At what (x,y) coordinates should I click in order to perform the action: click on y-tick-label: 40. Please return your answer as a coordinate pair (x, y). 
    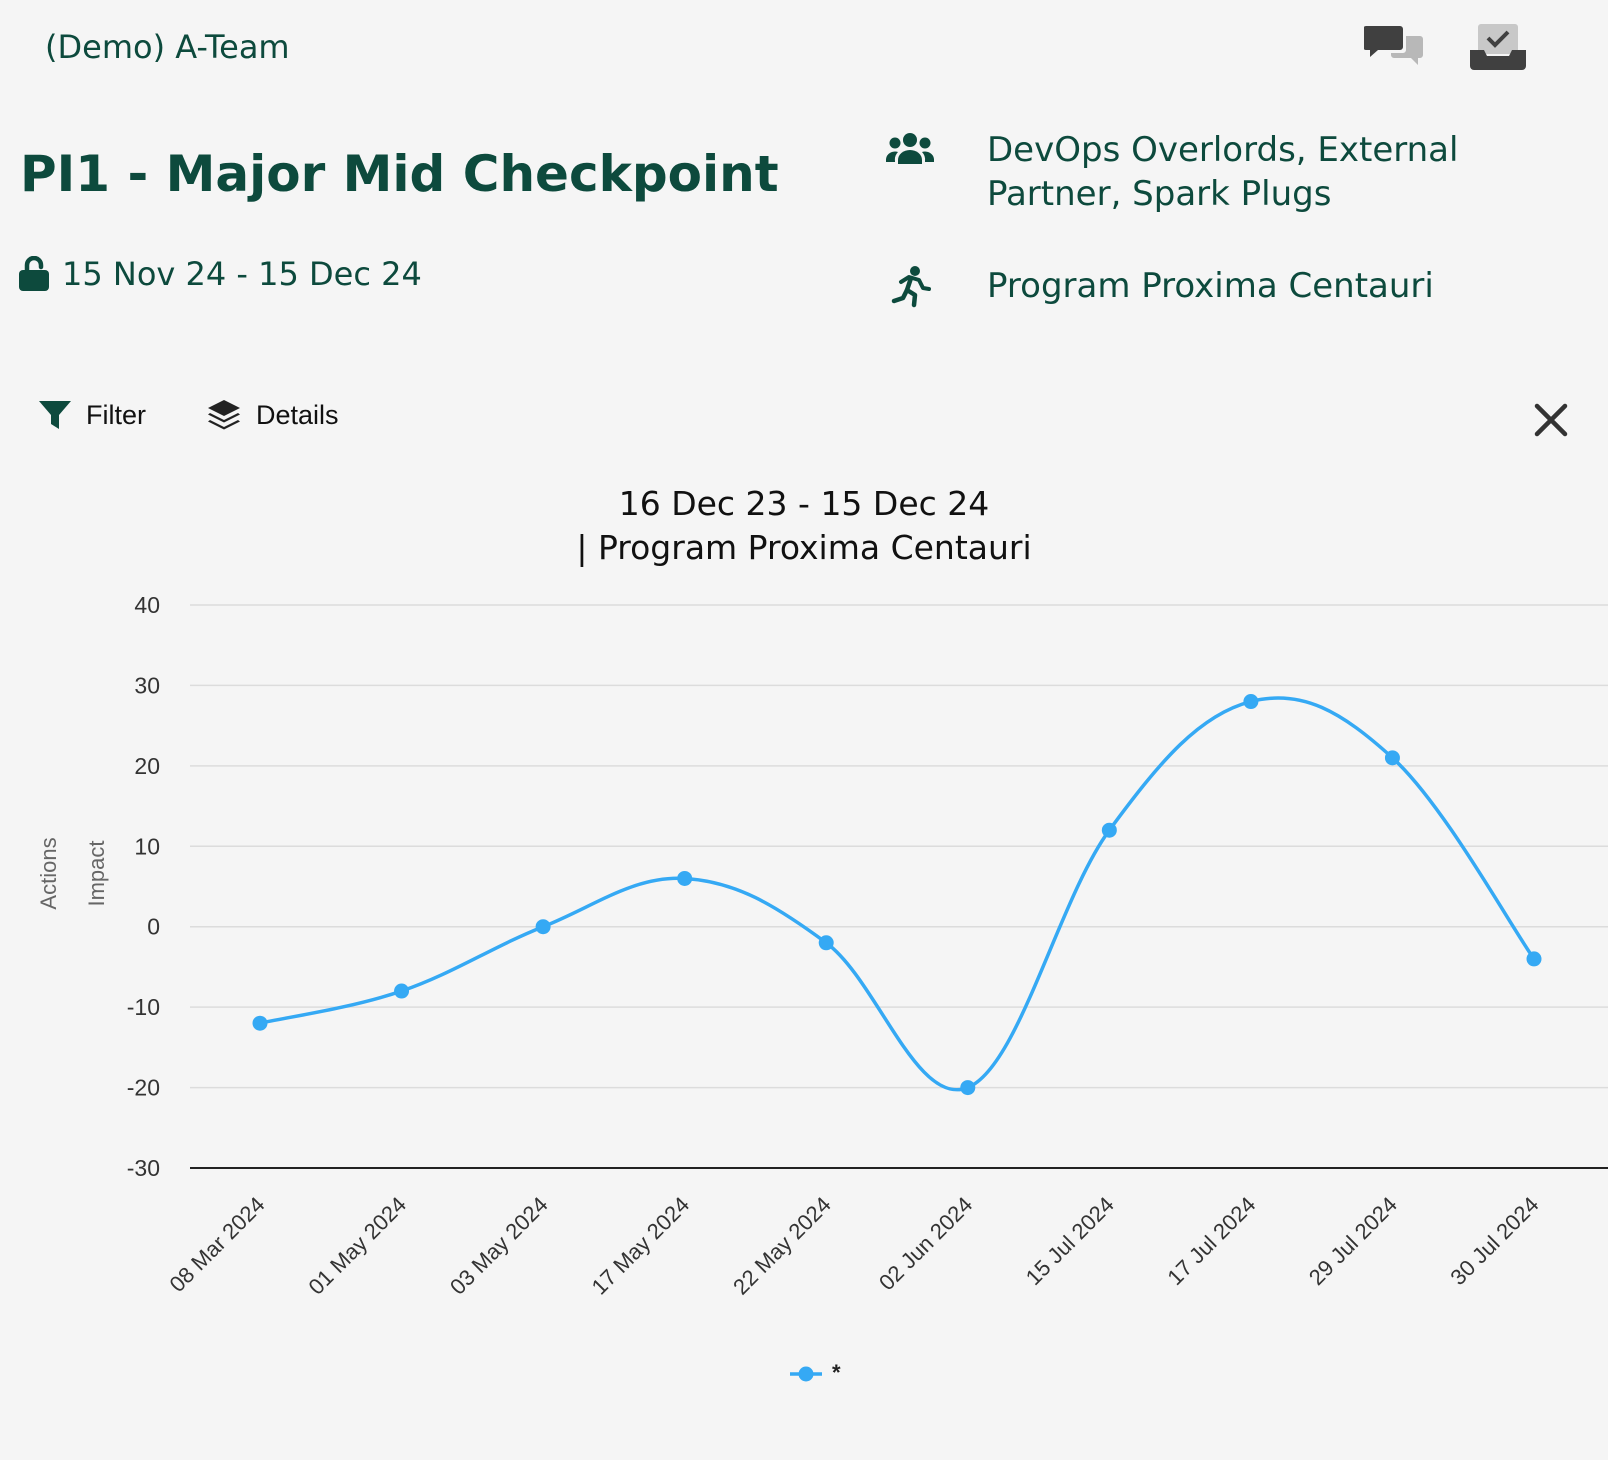
    Looking at the image, I should click on (147, 605).